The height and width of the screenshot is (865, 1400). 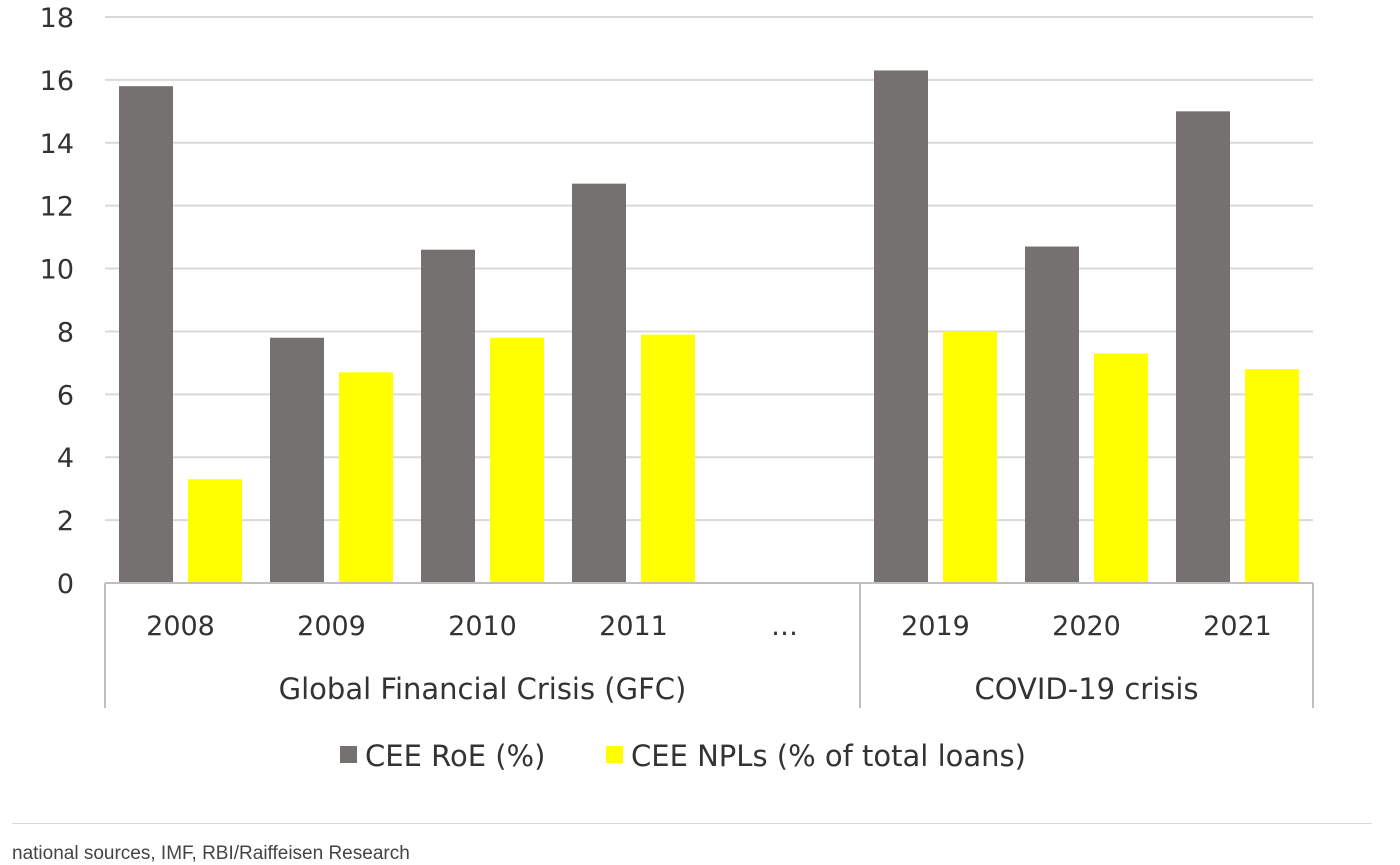 What do you see at coordinates (65, 458) in the screenshot?
I see `y-tick-label: 4` at bounding box center [65, 458].